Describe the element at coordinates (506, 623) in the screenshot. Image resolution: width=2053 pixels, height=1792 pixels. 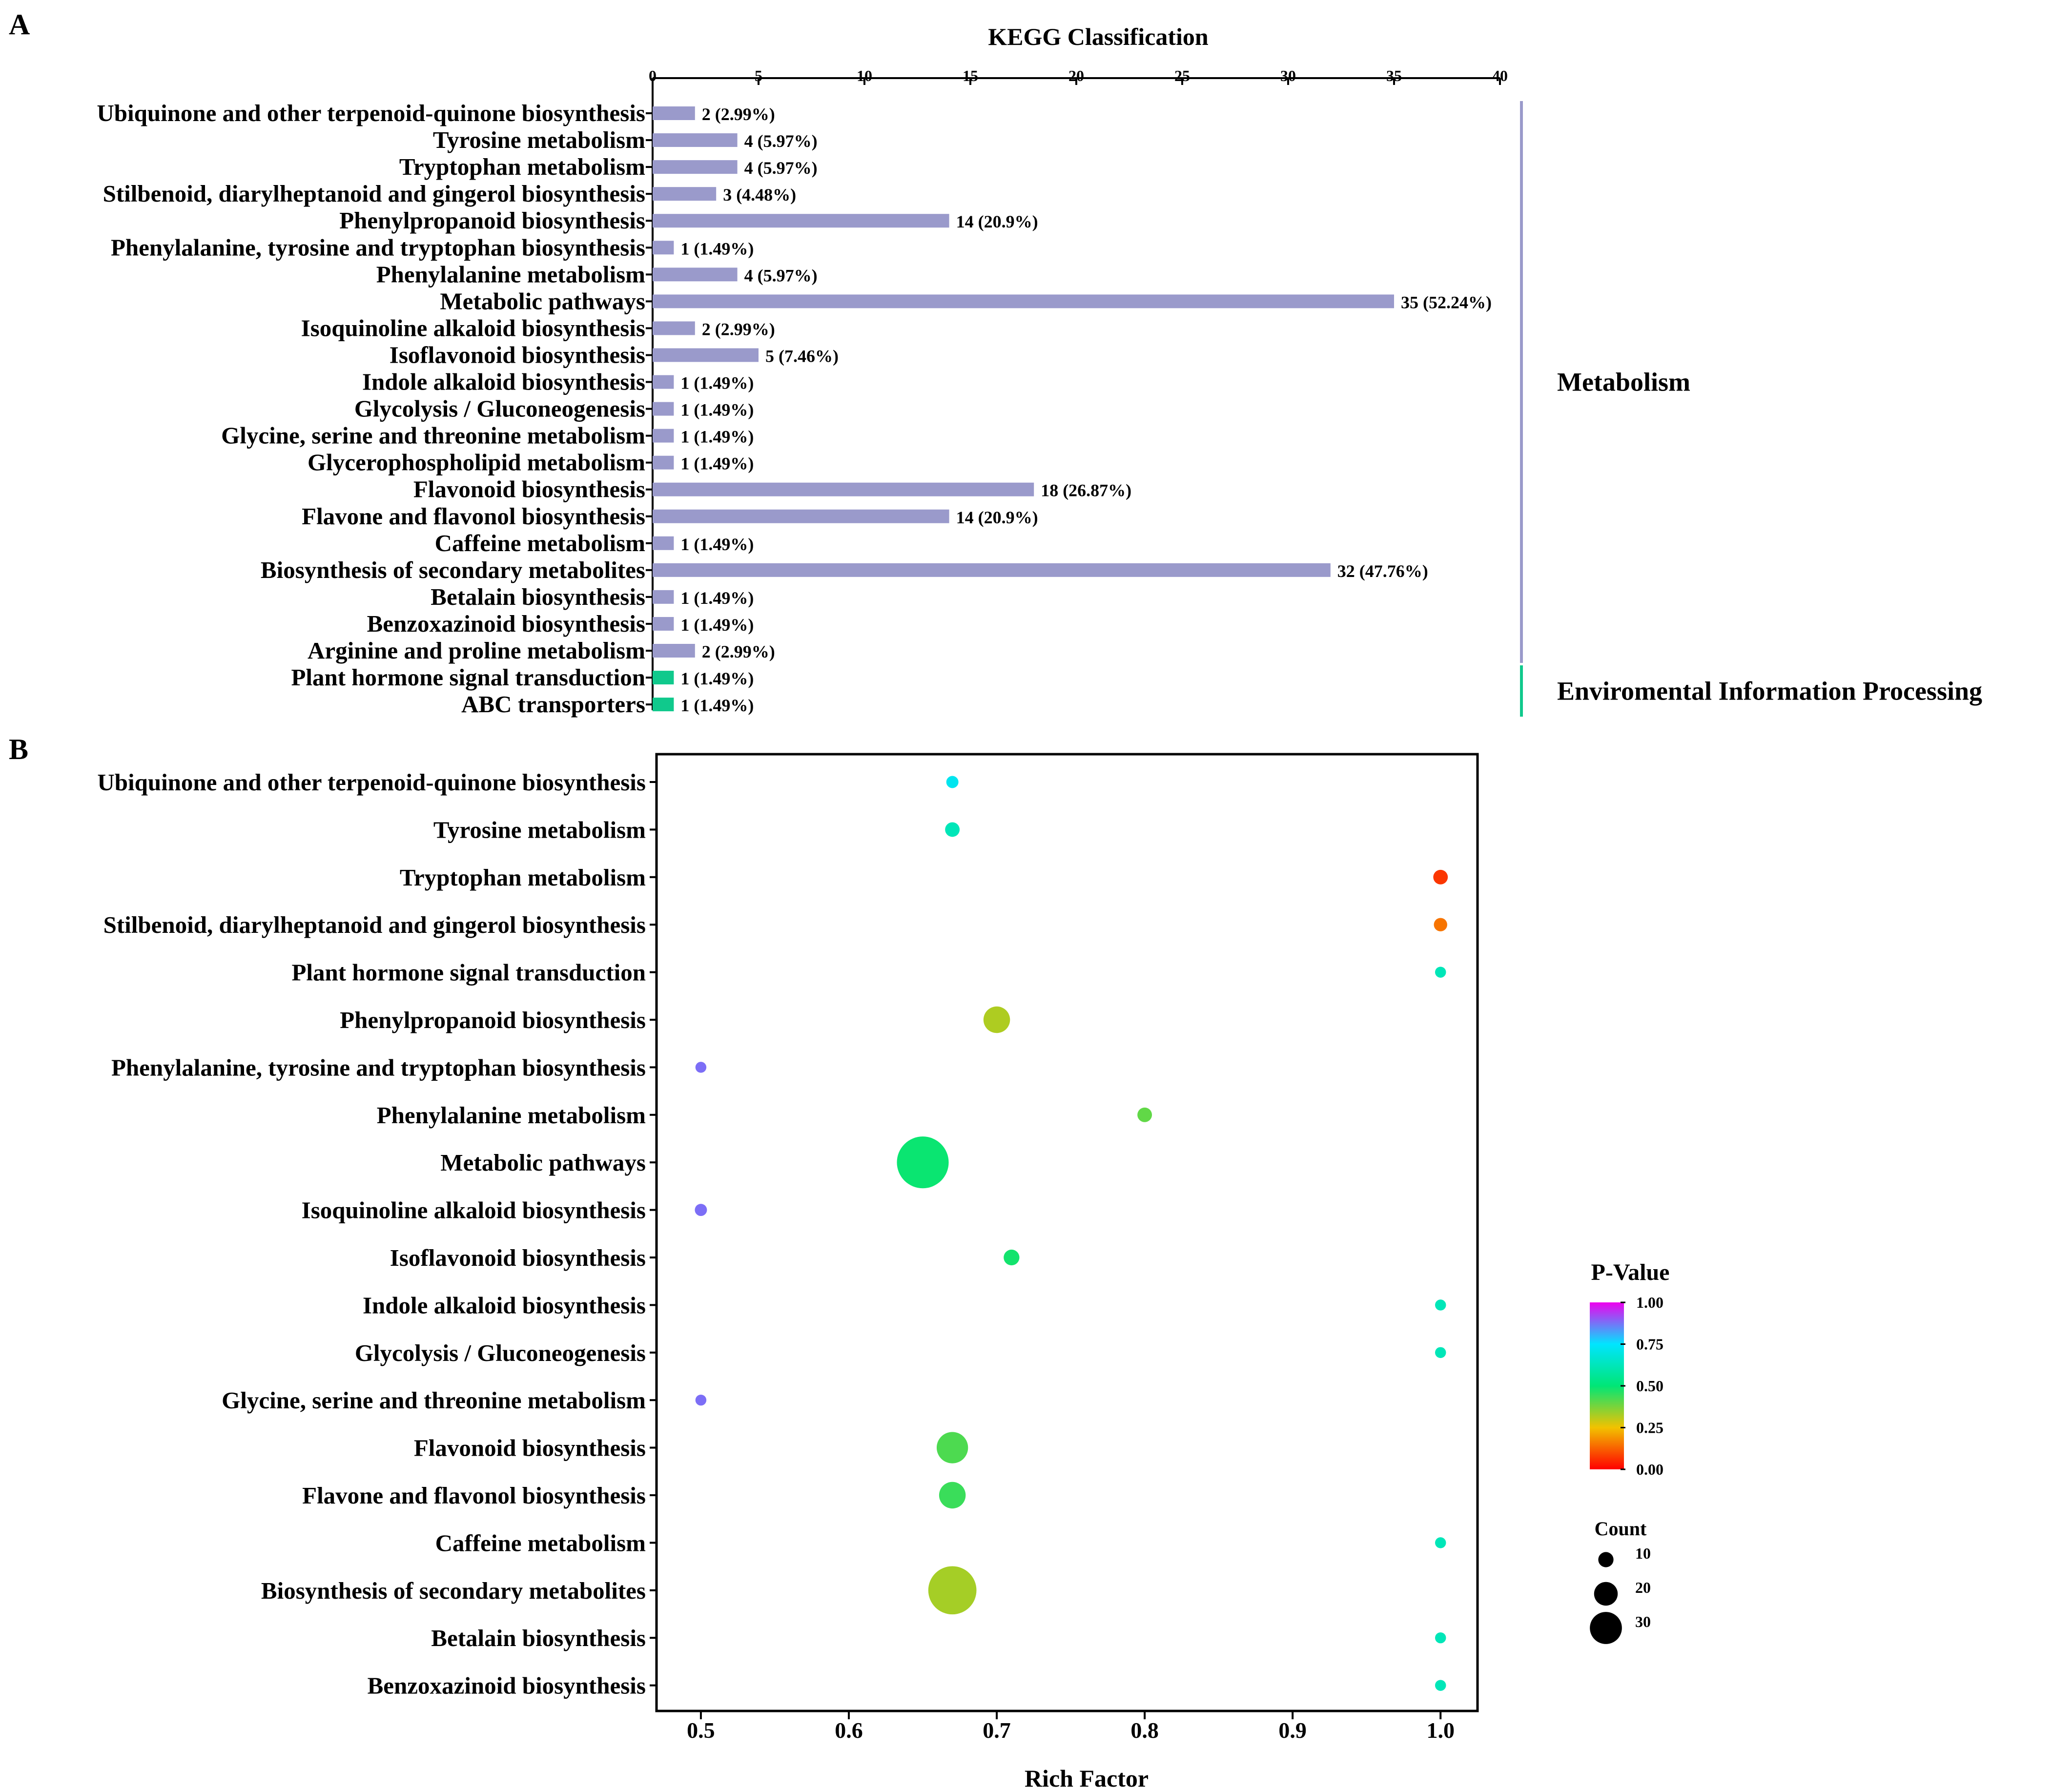
I see `bar-category-label: Benzoxazinoid biosynthesis` at that location.